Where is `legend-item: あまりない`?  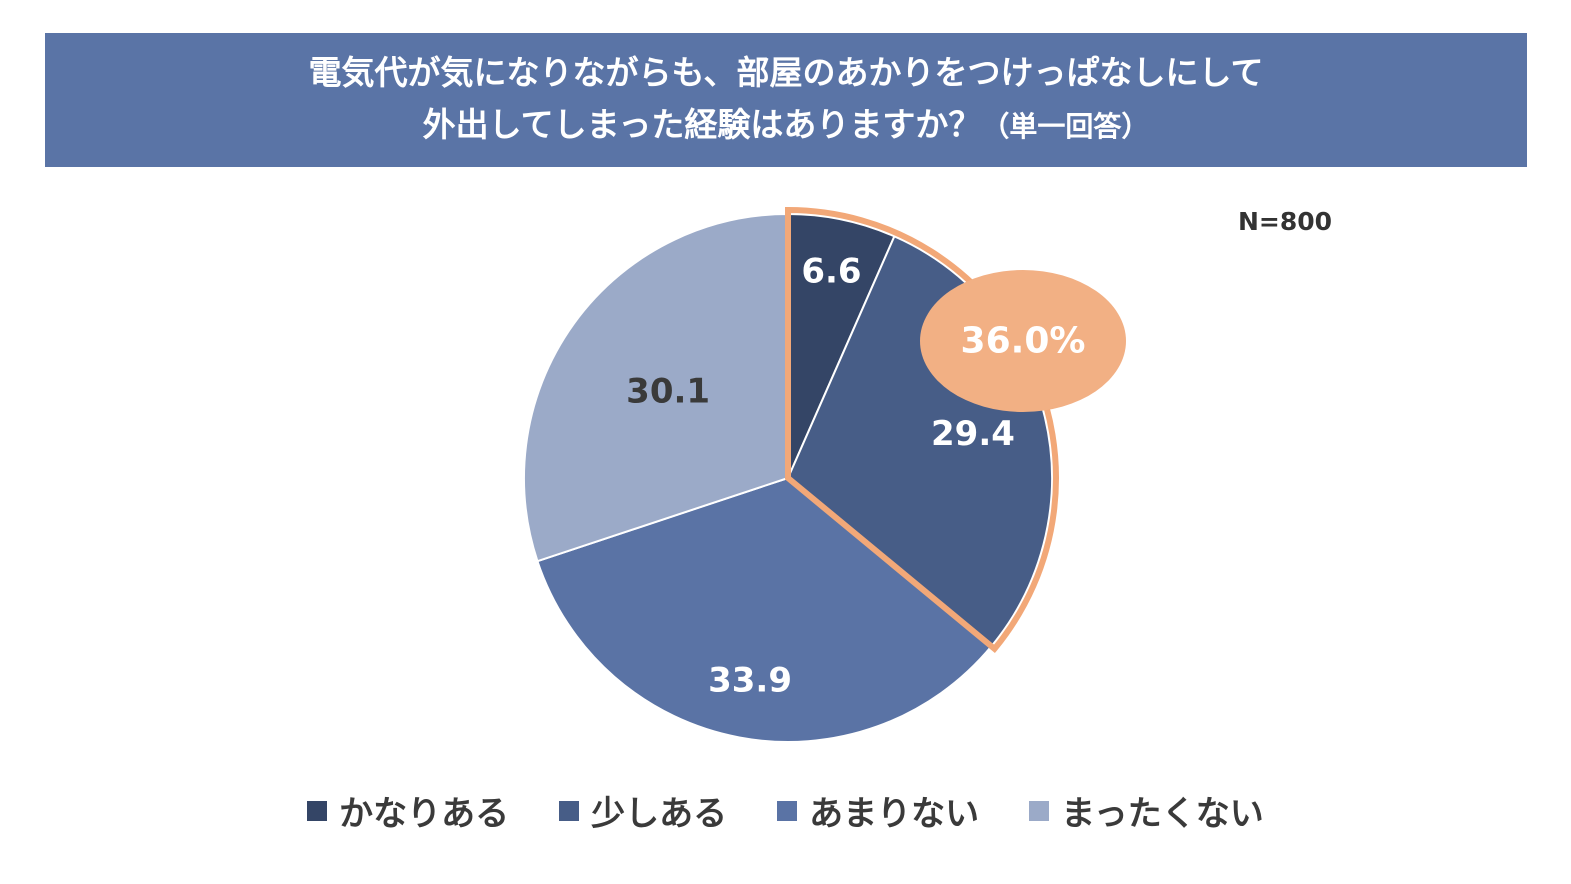 legend-item: あまりない is located at coordinates (878, 810).